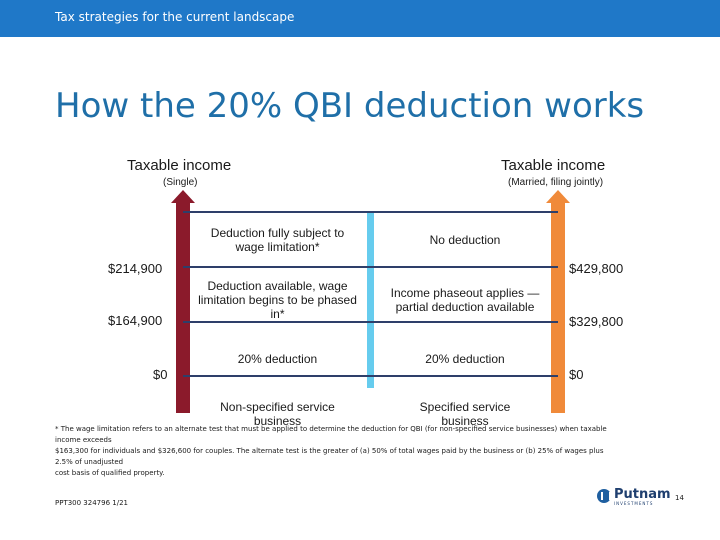 The width and height of the screenshot is (720, 540). I want to click on document-code: PPT300 324796 1/21, so click(91, 503).